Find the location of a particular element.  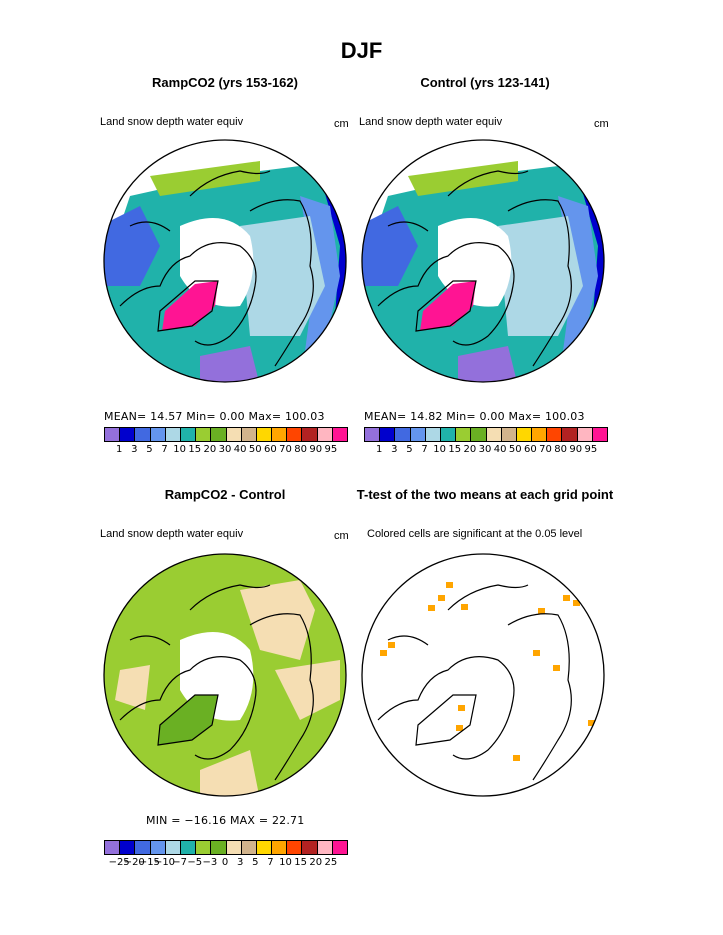

panel-unit-control: cm is located at coordinates (601, 124).